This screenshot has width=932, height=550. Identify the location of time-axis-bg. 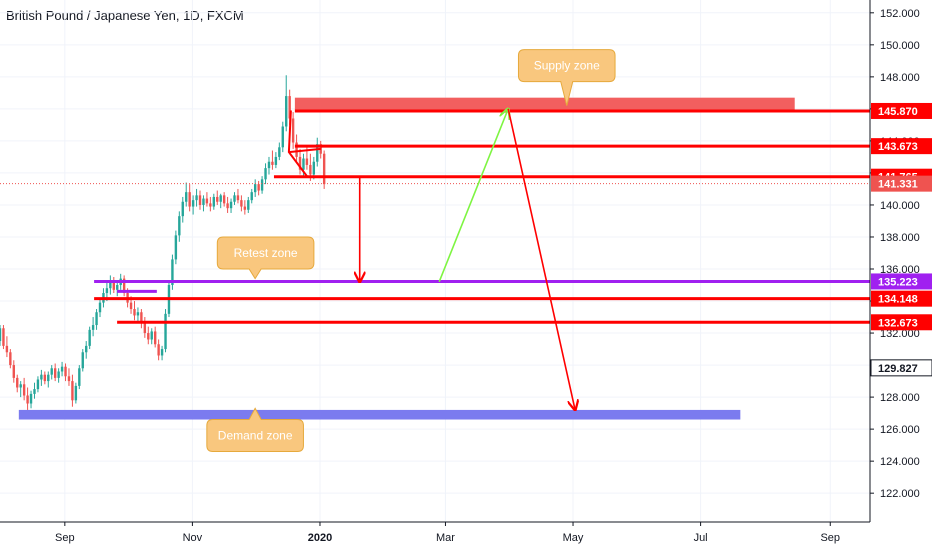
(435, 536).